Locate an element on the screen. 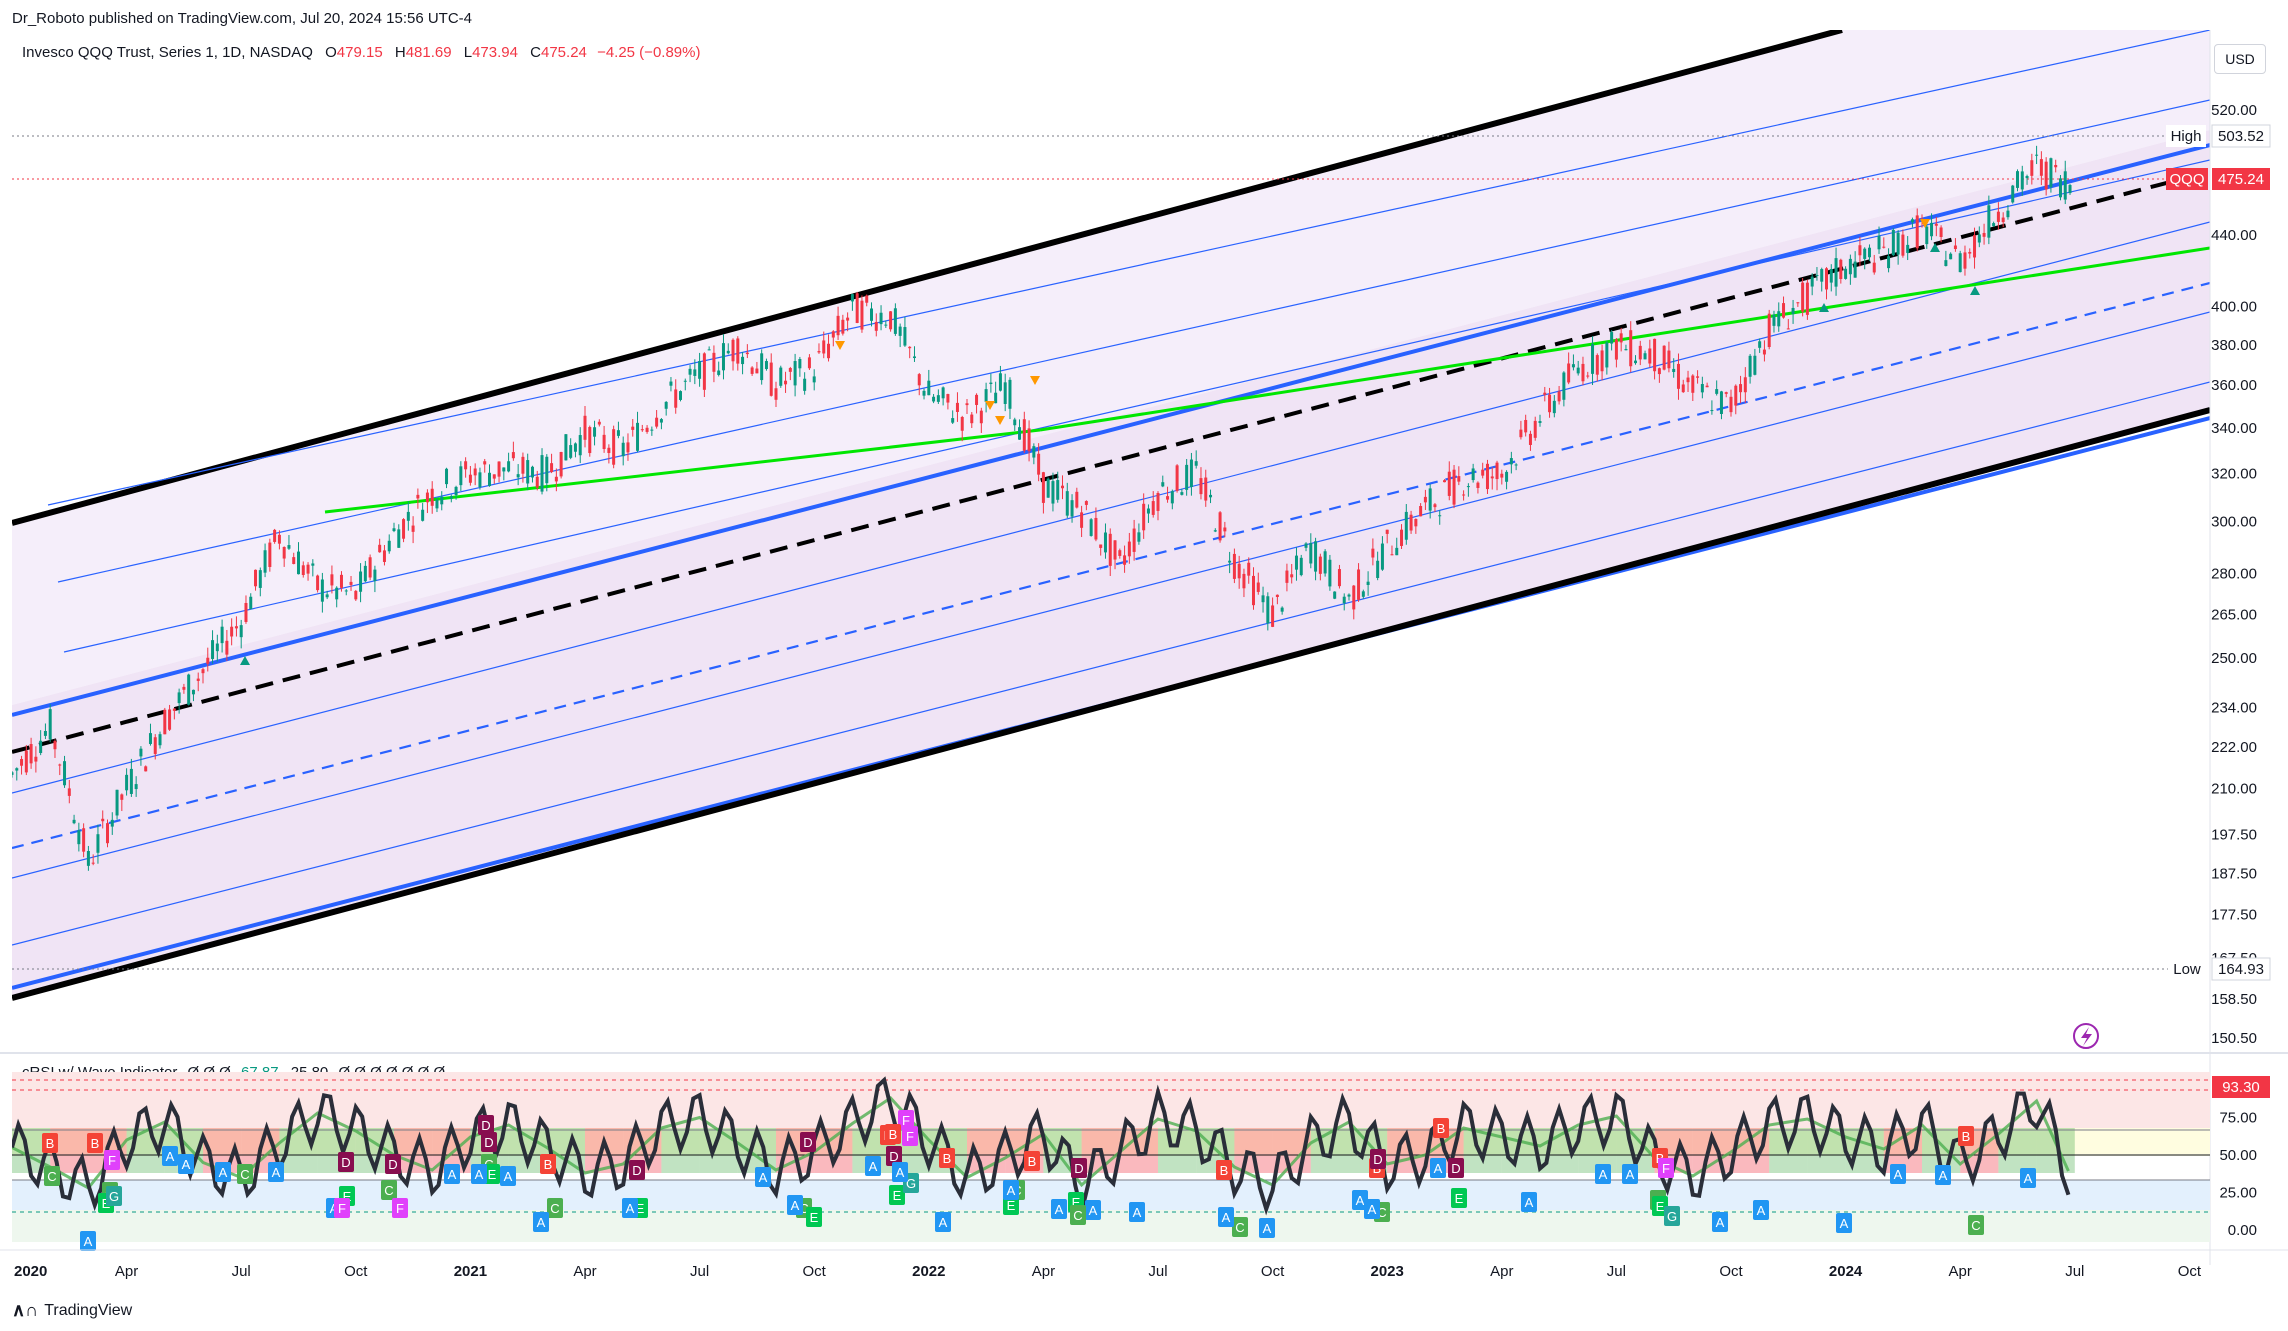 Image resolution: width=2288 pixels, height=1331 pixels. svg-text: F is located at coordinates (906, 1120).